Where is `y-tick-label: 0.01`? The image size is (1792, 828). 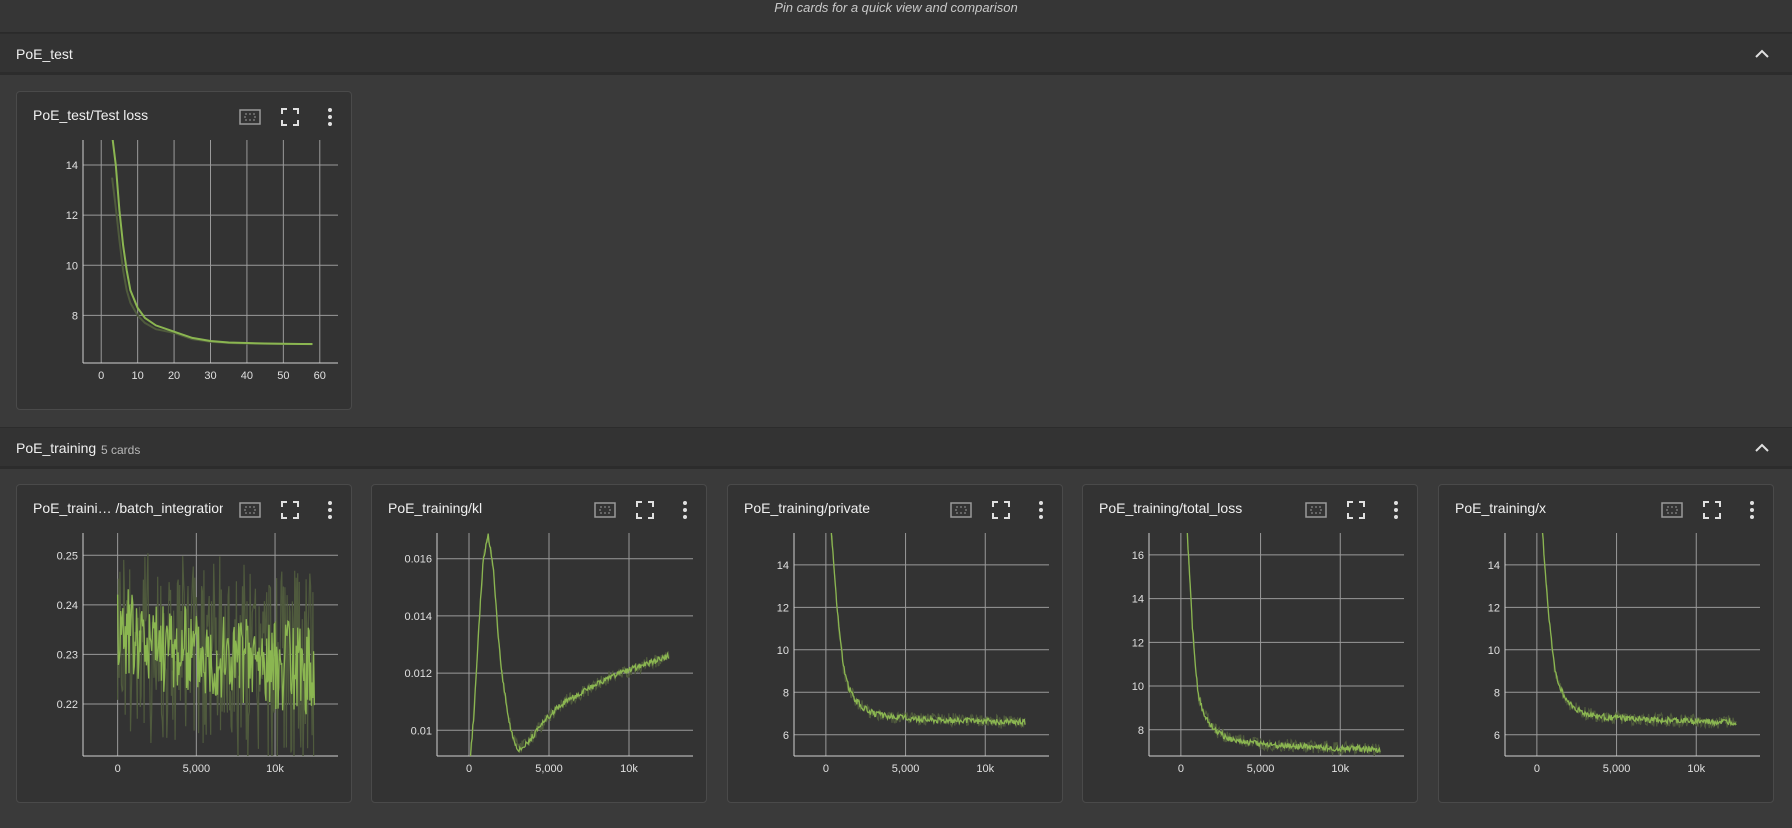 y-tick-label: 0.01 is located at coordinates (421, 731).